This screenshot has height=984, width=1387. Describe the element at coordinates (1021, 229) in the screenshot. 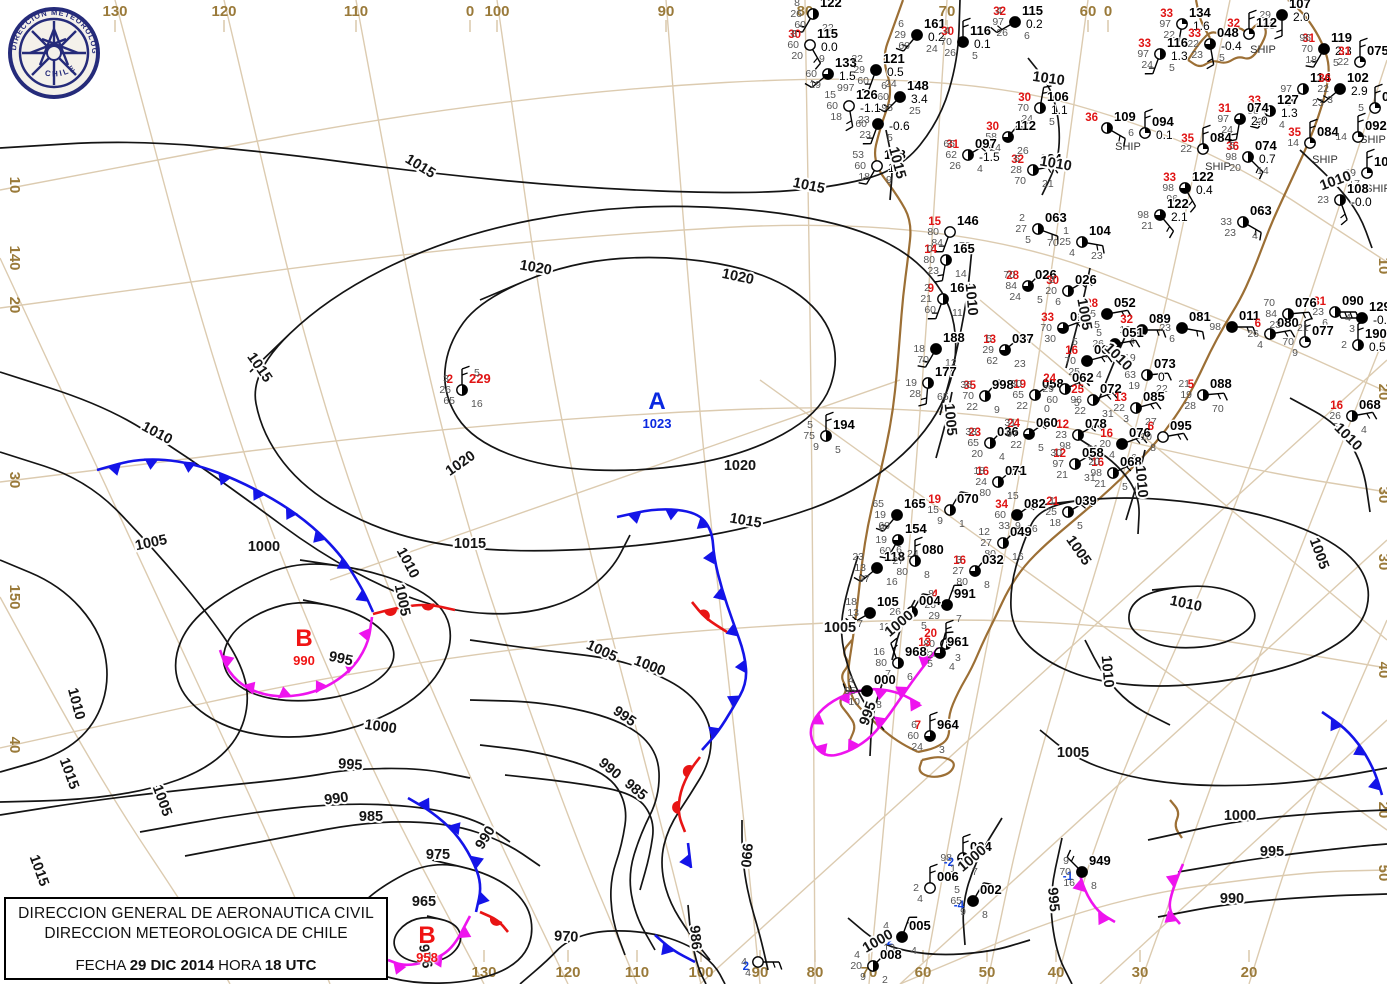

I see `station-aux-number: 27` at that location.